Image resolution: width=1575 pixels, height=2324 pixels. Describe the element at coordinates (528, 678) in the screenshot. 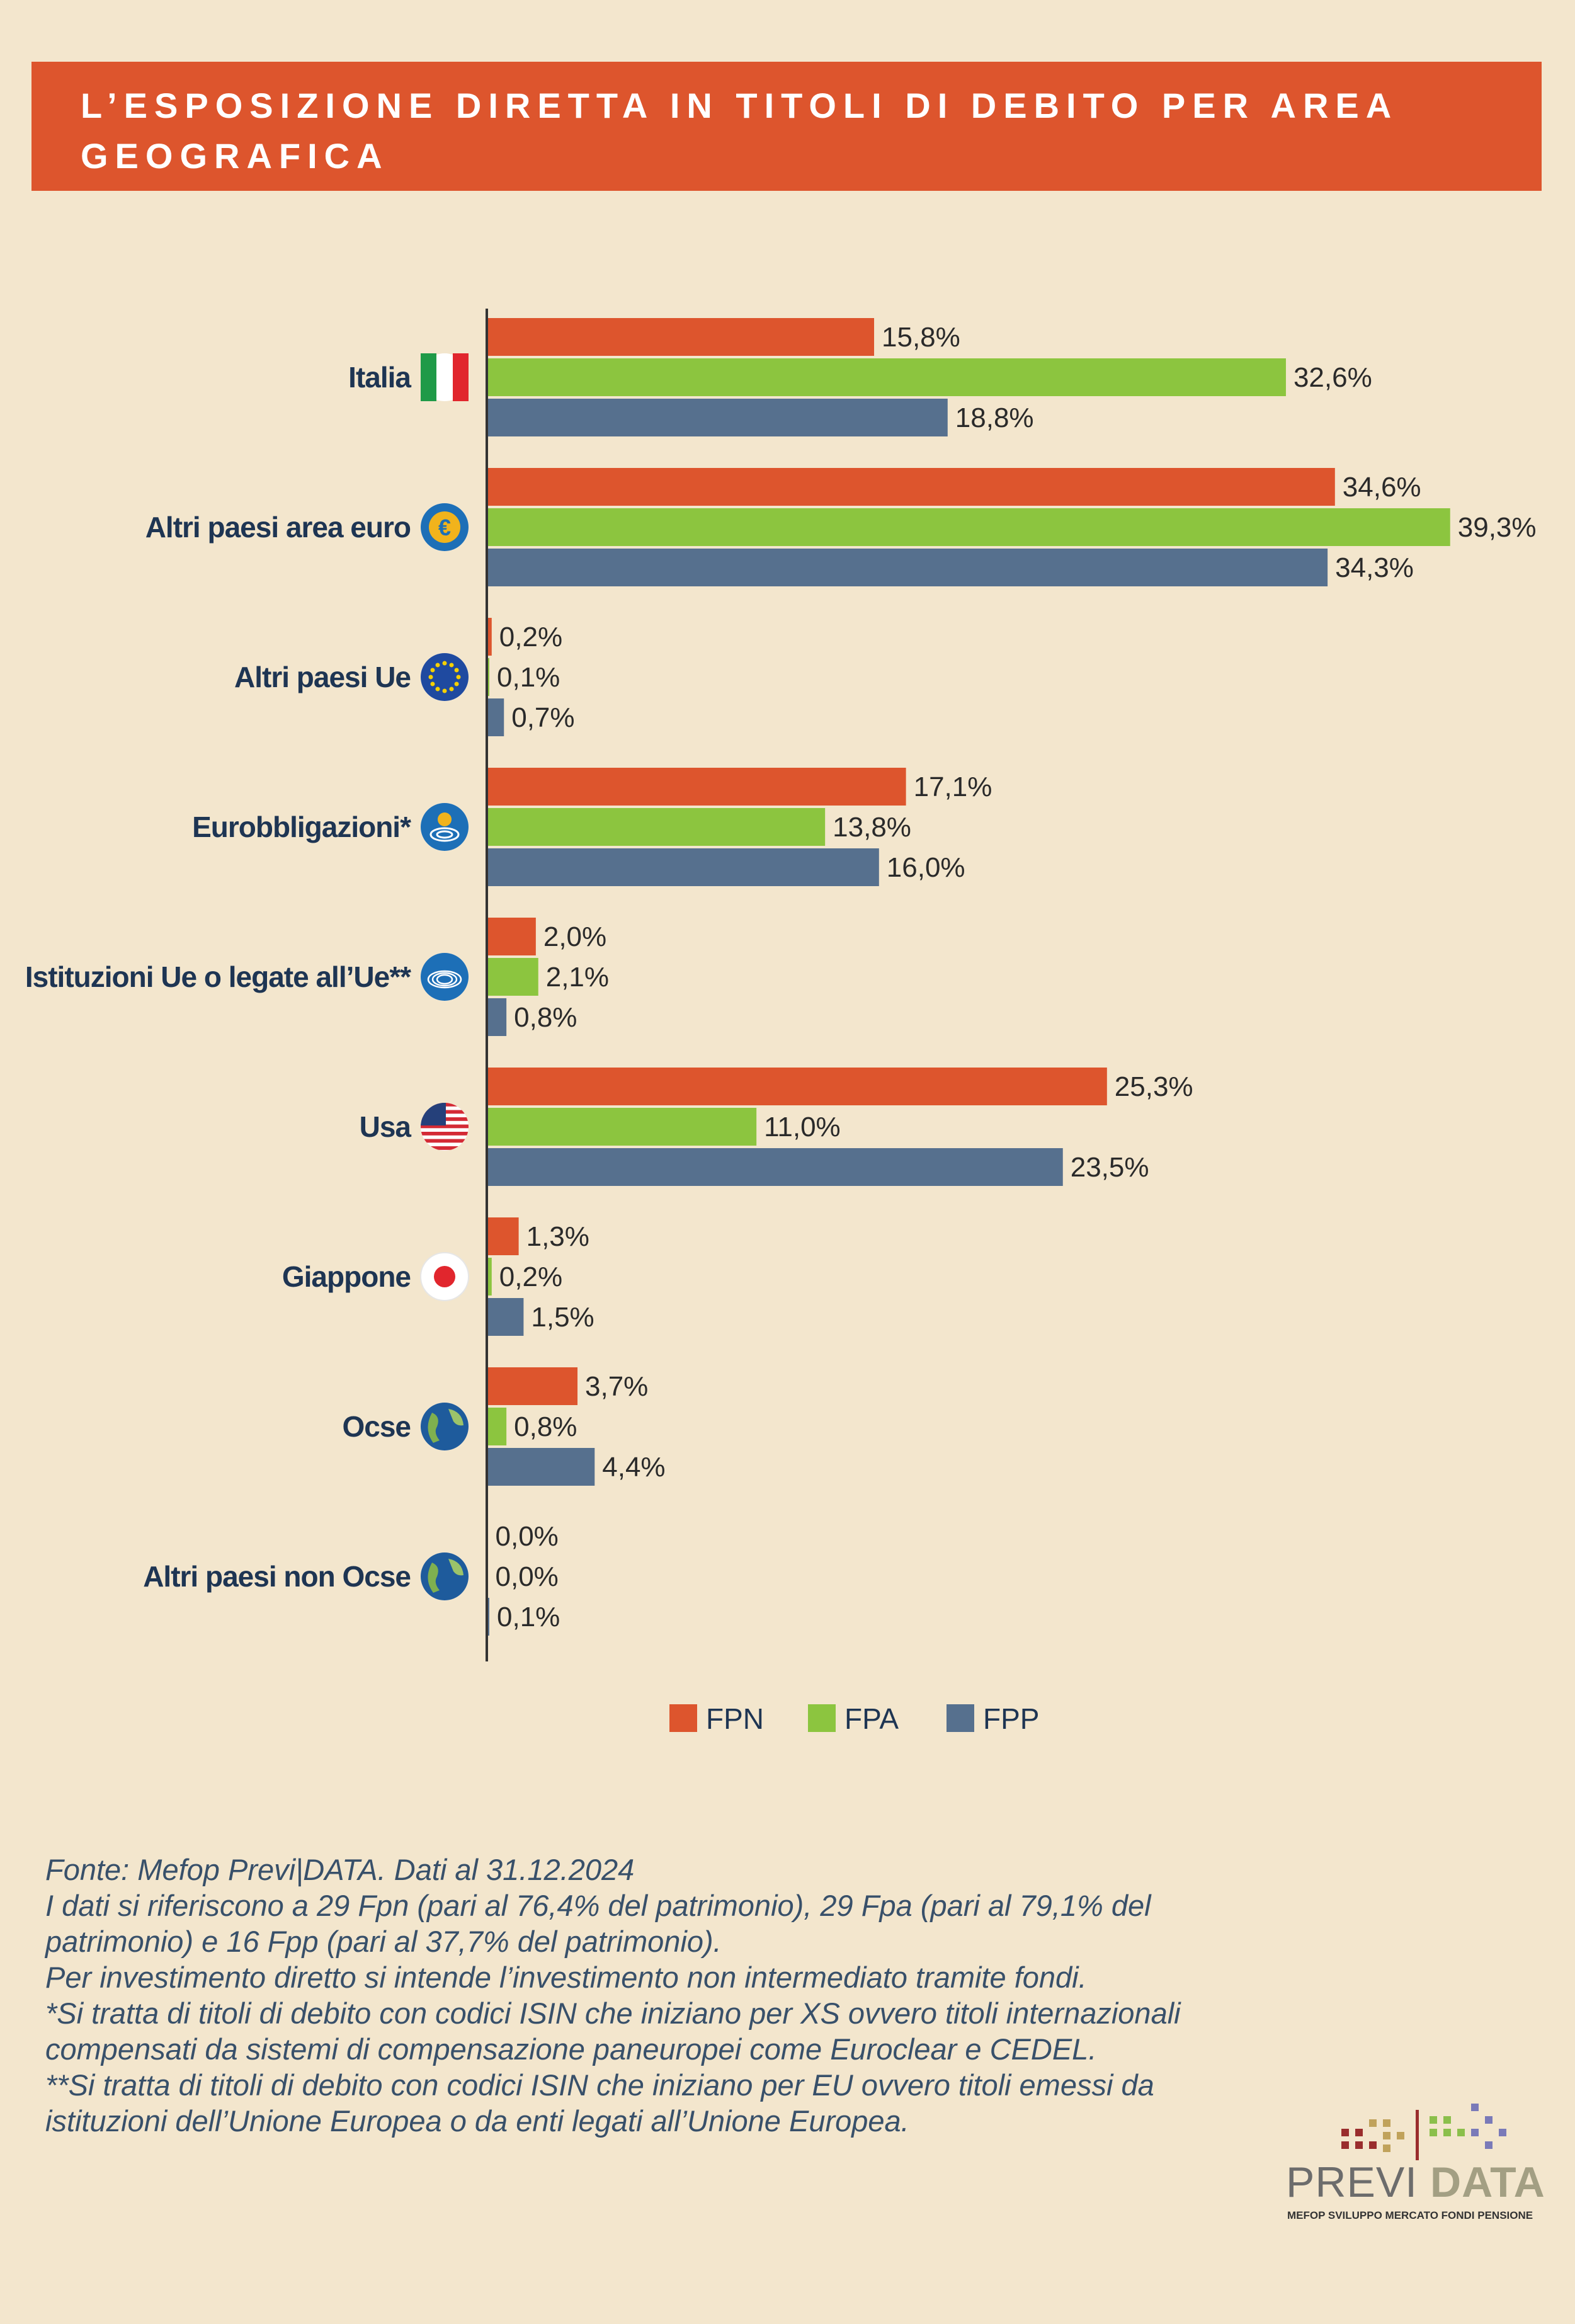

I see `value-label-fpa-altri-paesi-ue: 0,1%` at that location.